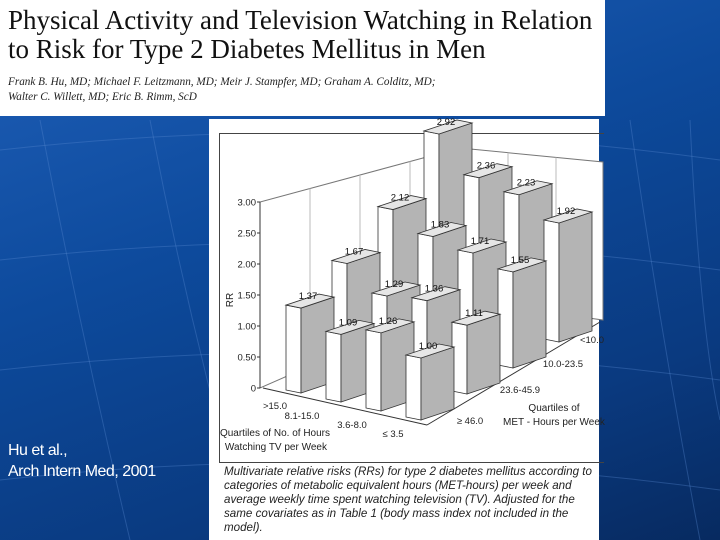 This screenshot has height=540, width=720. What do you see at coordinates (275, 406) in the screenshot?
I see `x-tick-label: >15.0` at bounding box center [275, 406].